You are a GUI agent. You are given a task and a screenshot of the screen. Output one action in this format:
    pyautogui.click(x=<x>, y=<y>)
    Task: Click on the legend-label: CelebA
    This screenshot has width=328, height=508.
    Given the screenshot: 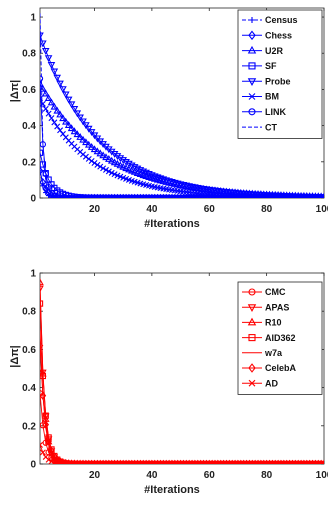 What is the action you would take?
    pyautogui.click(x=281, y=368)
    